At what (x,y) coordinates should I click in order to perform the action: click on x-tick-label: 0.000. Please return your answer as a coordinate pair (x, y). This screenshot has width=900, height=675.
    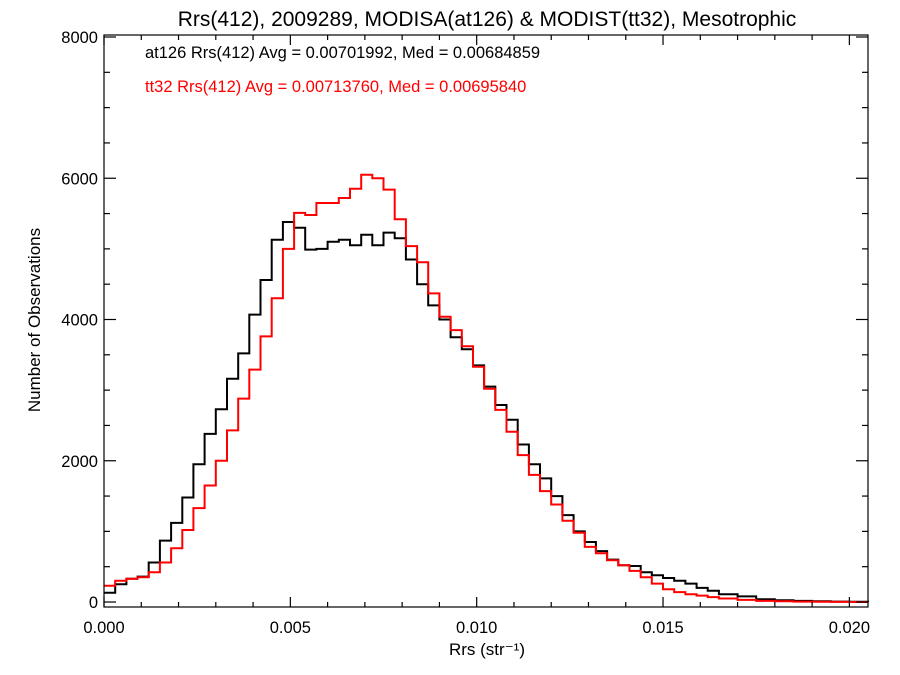
    Looking at the image, I should click on (103, 628).